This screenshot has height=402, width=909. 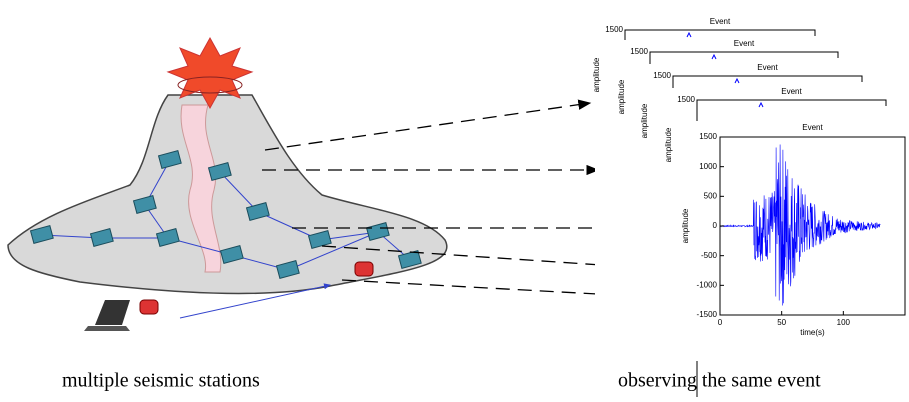 What do you see at coordinates (708, 166) in the screenshot?
I see `y-tick-label: 1000` at bounding box center [708, 166].